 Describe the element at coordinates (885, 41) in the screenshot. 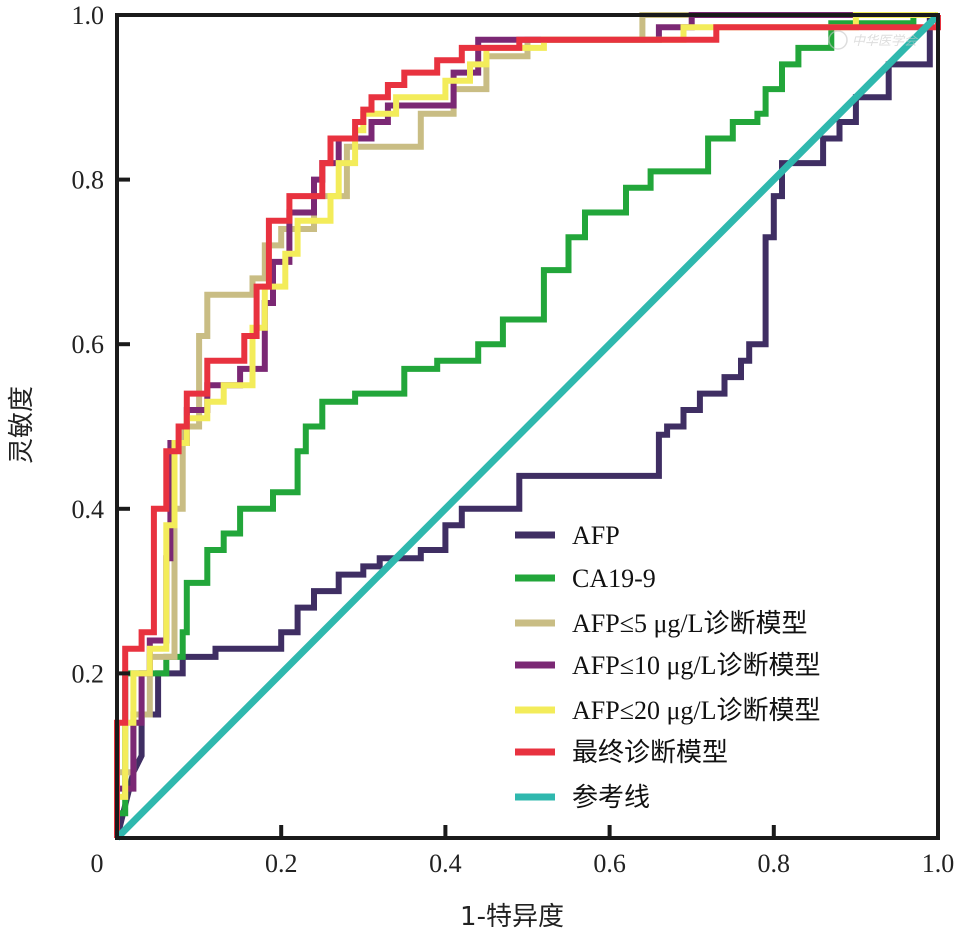

I see `watermark-text: 中华医学会` at that location.